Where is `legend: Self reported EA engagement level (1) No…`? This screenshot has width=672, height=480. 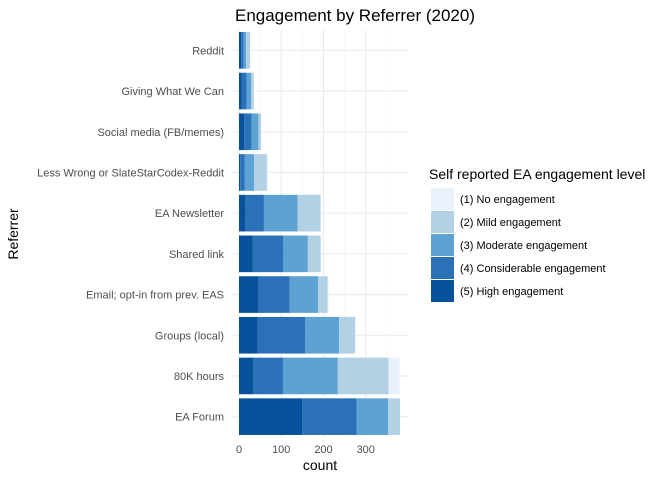
legend: Self reported EA engagement level (1) No… is located at coordinates (537, 234).